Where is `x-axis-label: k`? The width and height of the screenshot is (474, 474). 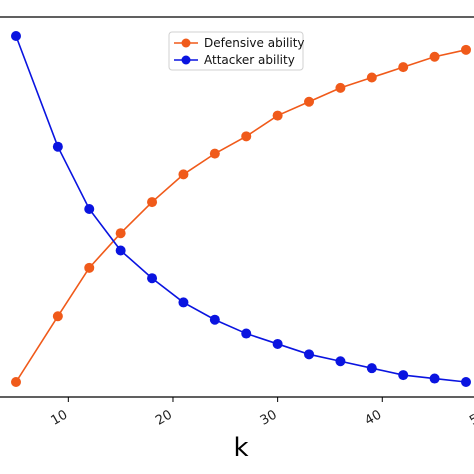 x-axis-label: k is located at coordinates (240, 448).